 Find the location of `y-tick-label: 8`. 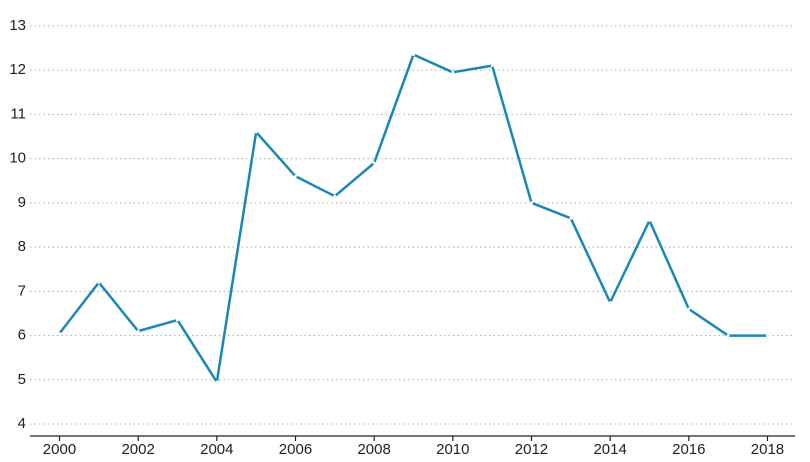

y-tick-label: 8 is located at coordinates (22, 246).